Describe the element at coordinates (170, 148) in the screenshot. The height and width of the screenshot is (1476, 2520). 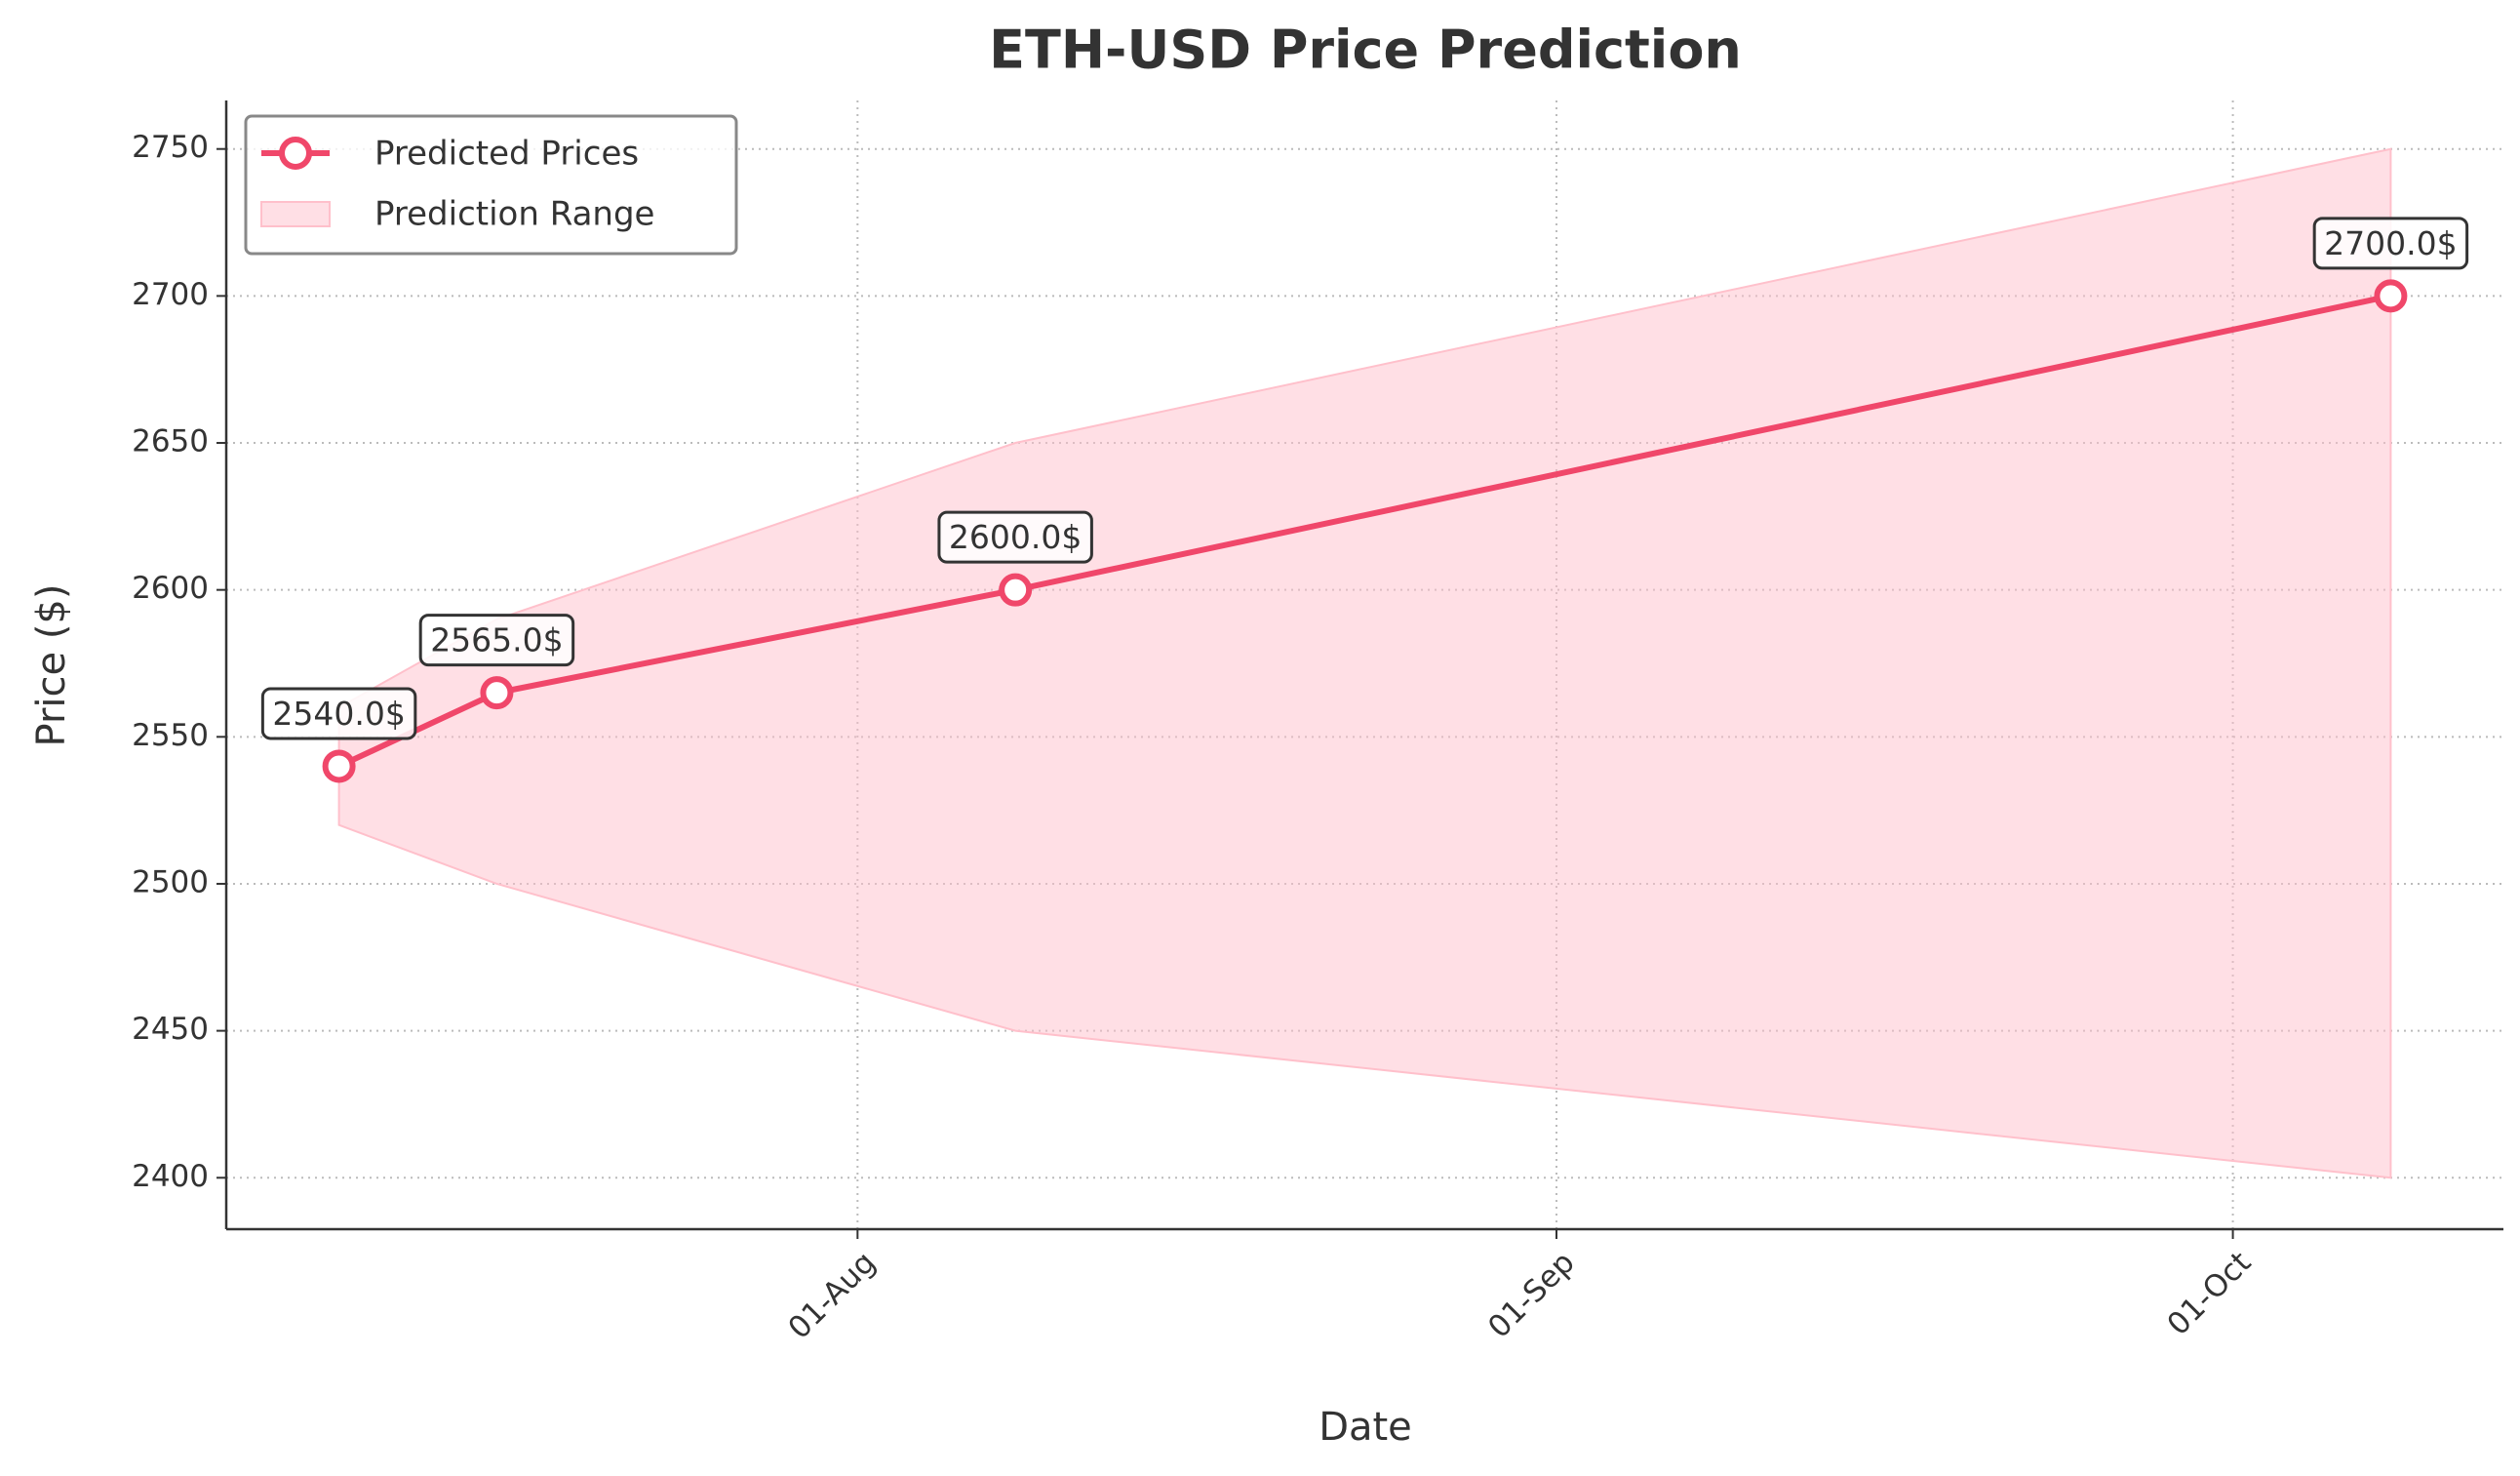
I see `y-tick-label: 2750` at that location.